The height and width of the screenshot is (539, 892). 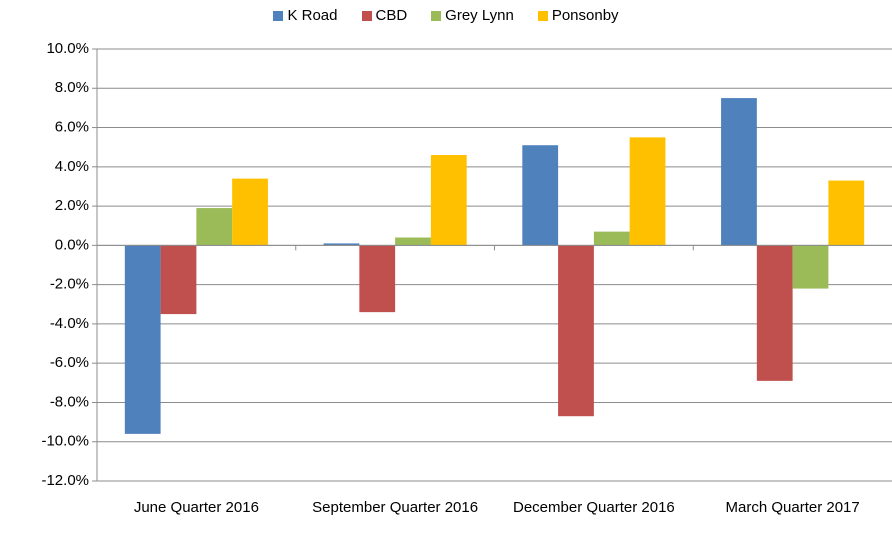 I want to click on y-tick-label: 6.0%, so click(x=72, y=127).